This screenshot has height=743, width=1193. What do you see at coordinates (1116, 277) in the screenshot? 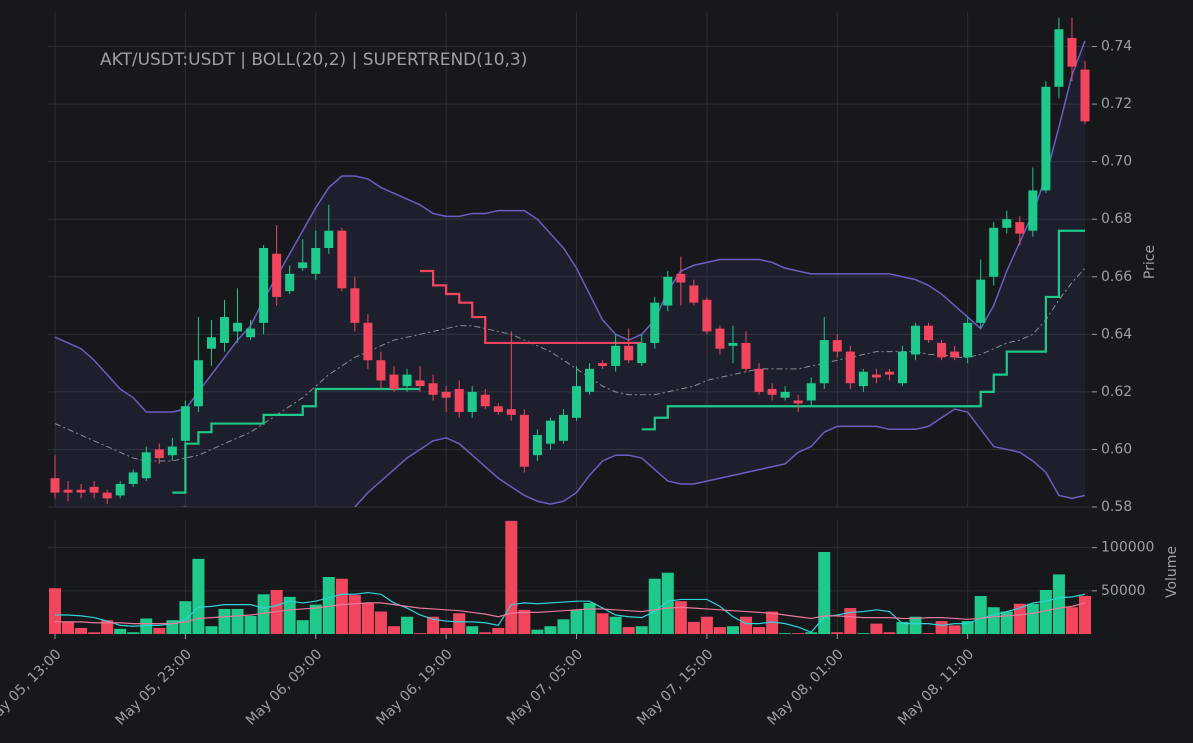
I see `y-tick-label: 0.66` at bounding box center [1116, 277].